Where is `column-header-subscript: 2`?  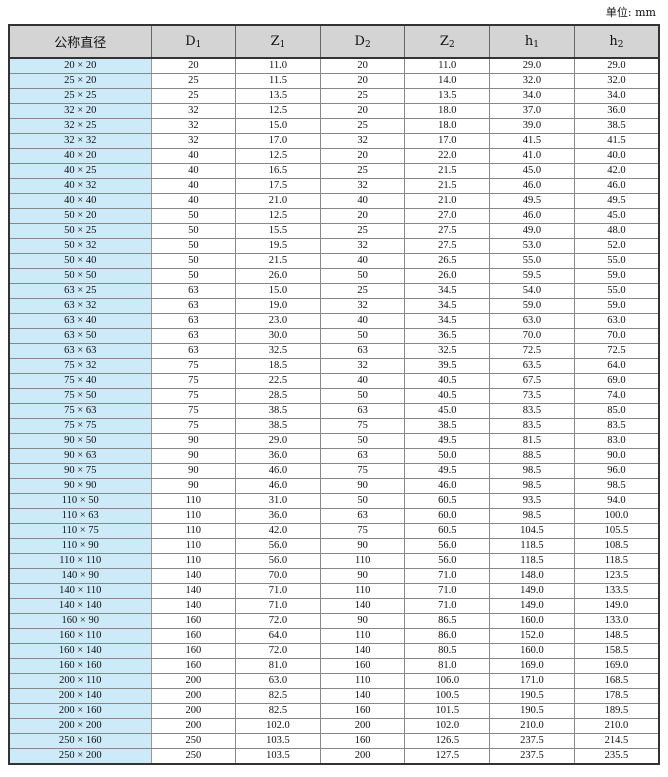 column-header-subscript: 2 is located at coordinates (367, 44).